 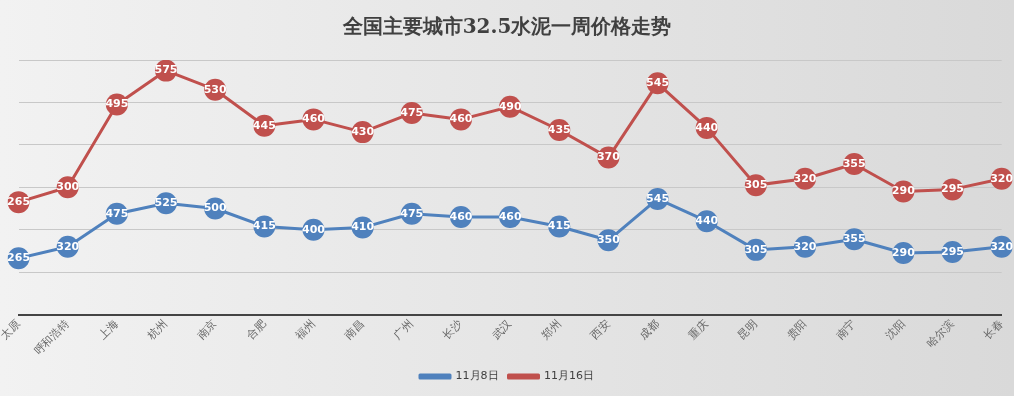 I want to click on x-tick-label: 呼和浩特, so click(x=51, y=337).